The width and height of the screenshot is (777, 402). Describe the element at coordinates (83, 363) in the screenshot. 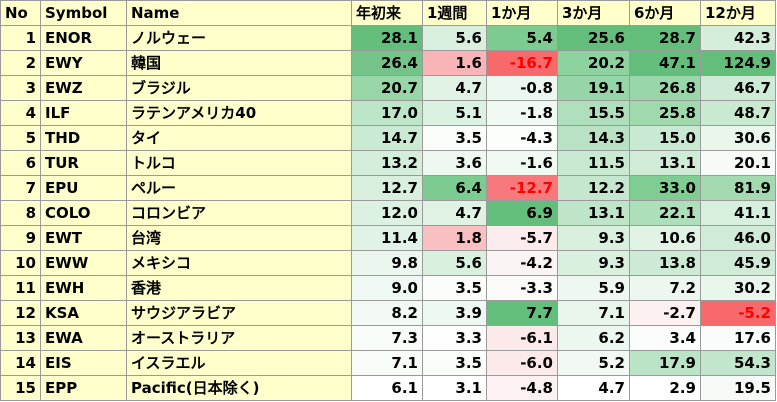

I see `cell-symbol: EIS` at that location.